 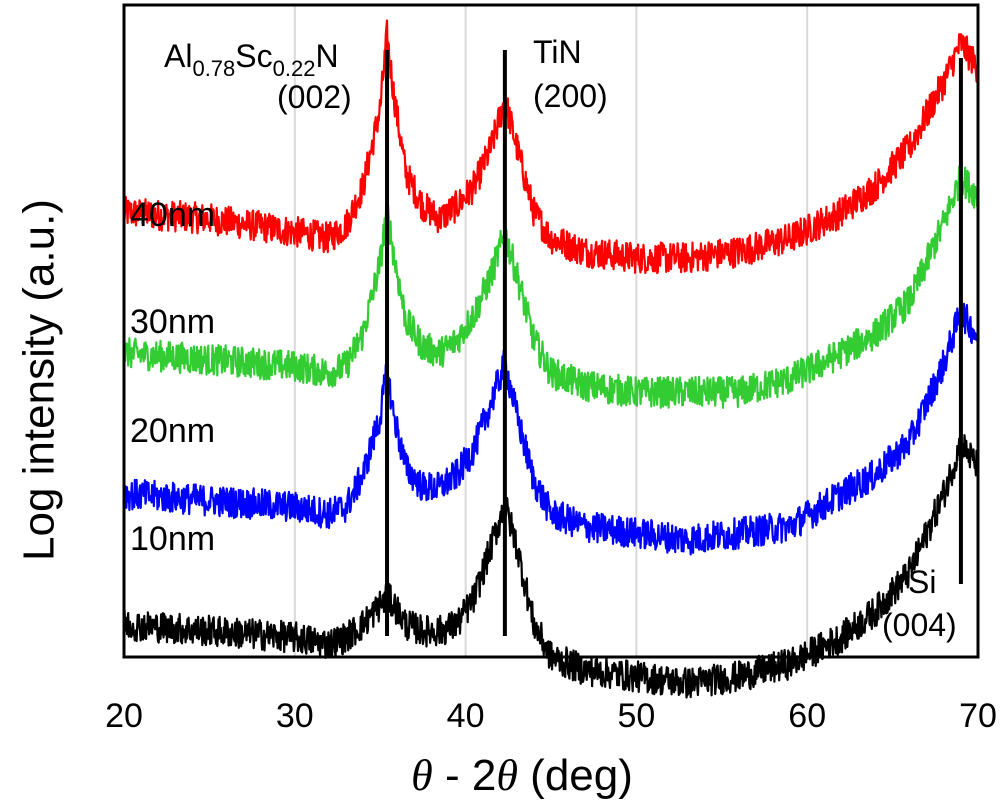 What do you see at coordinates (326, 56) in the screenshot?
I see `alscn-n: N` at bounding box center [326, 56].